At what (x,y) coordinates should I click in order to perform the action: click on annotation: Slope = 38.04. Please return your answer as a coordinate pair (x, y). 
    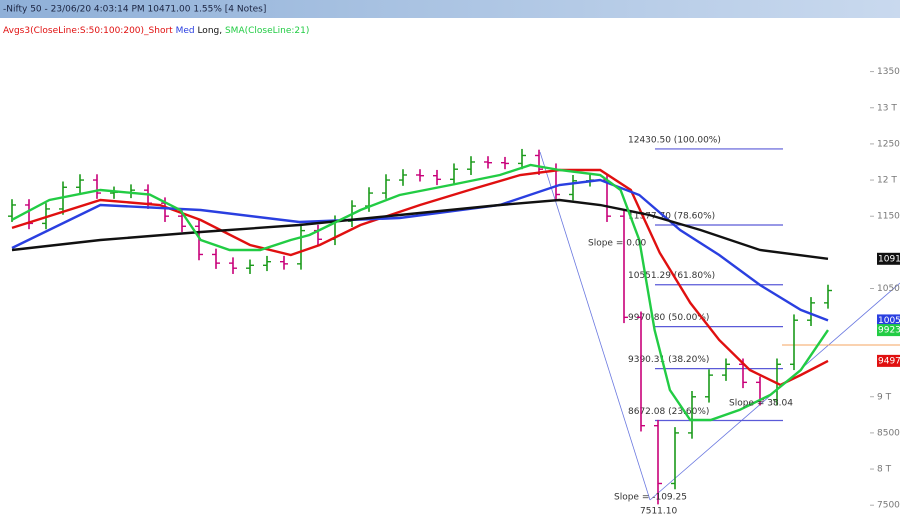
    Looking at the image, I should click on (761, 404).